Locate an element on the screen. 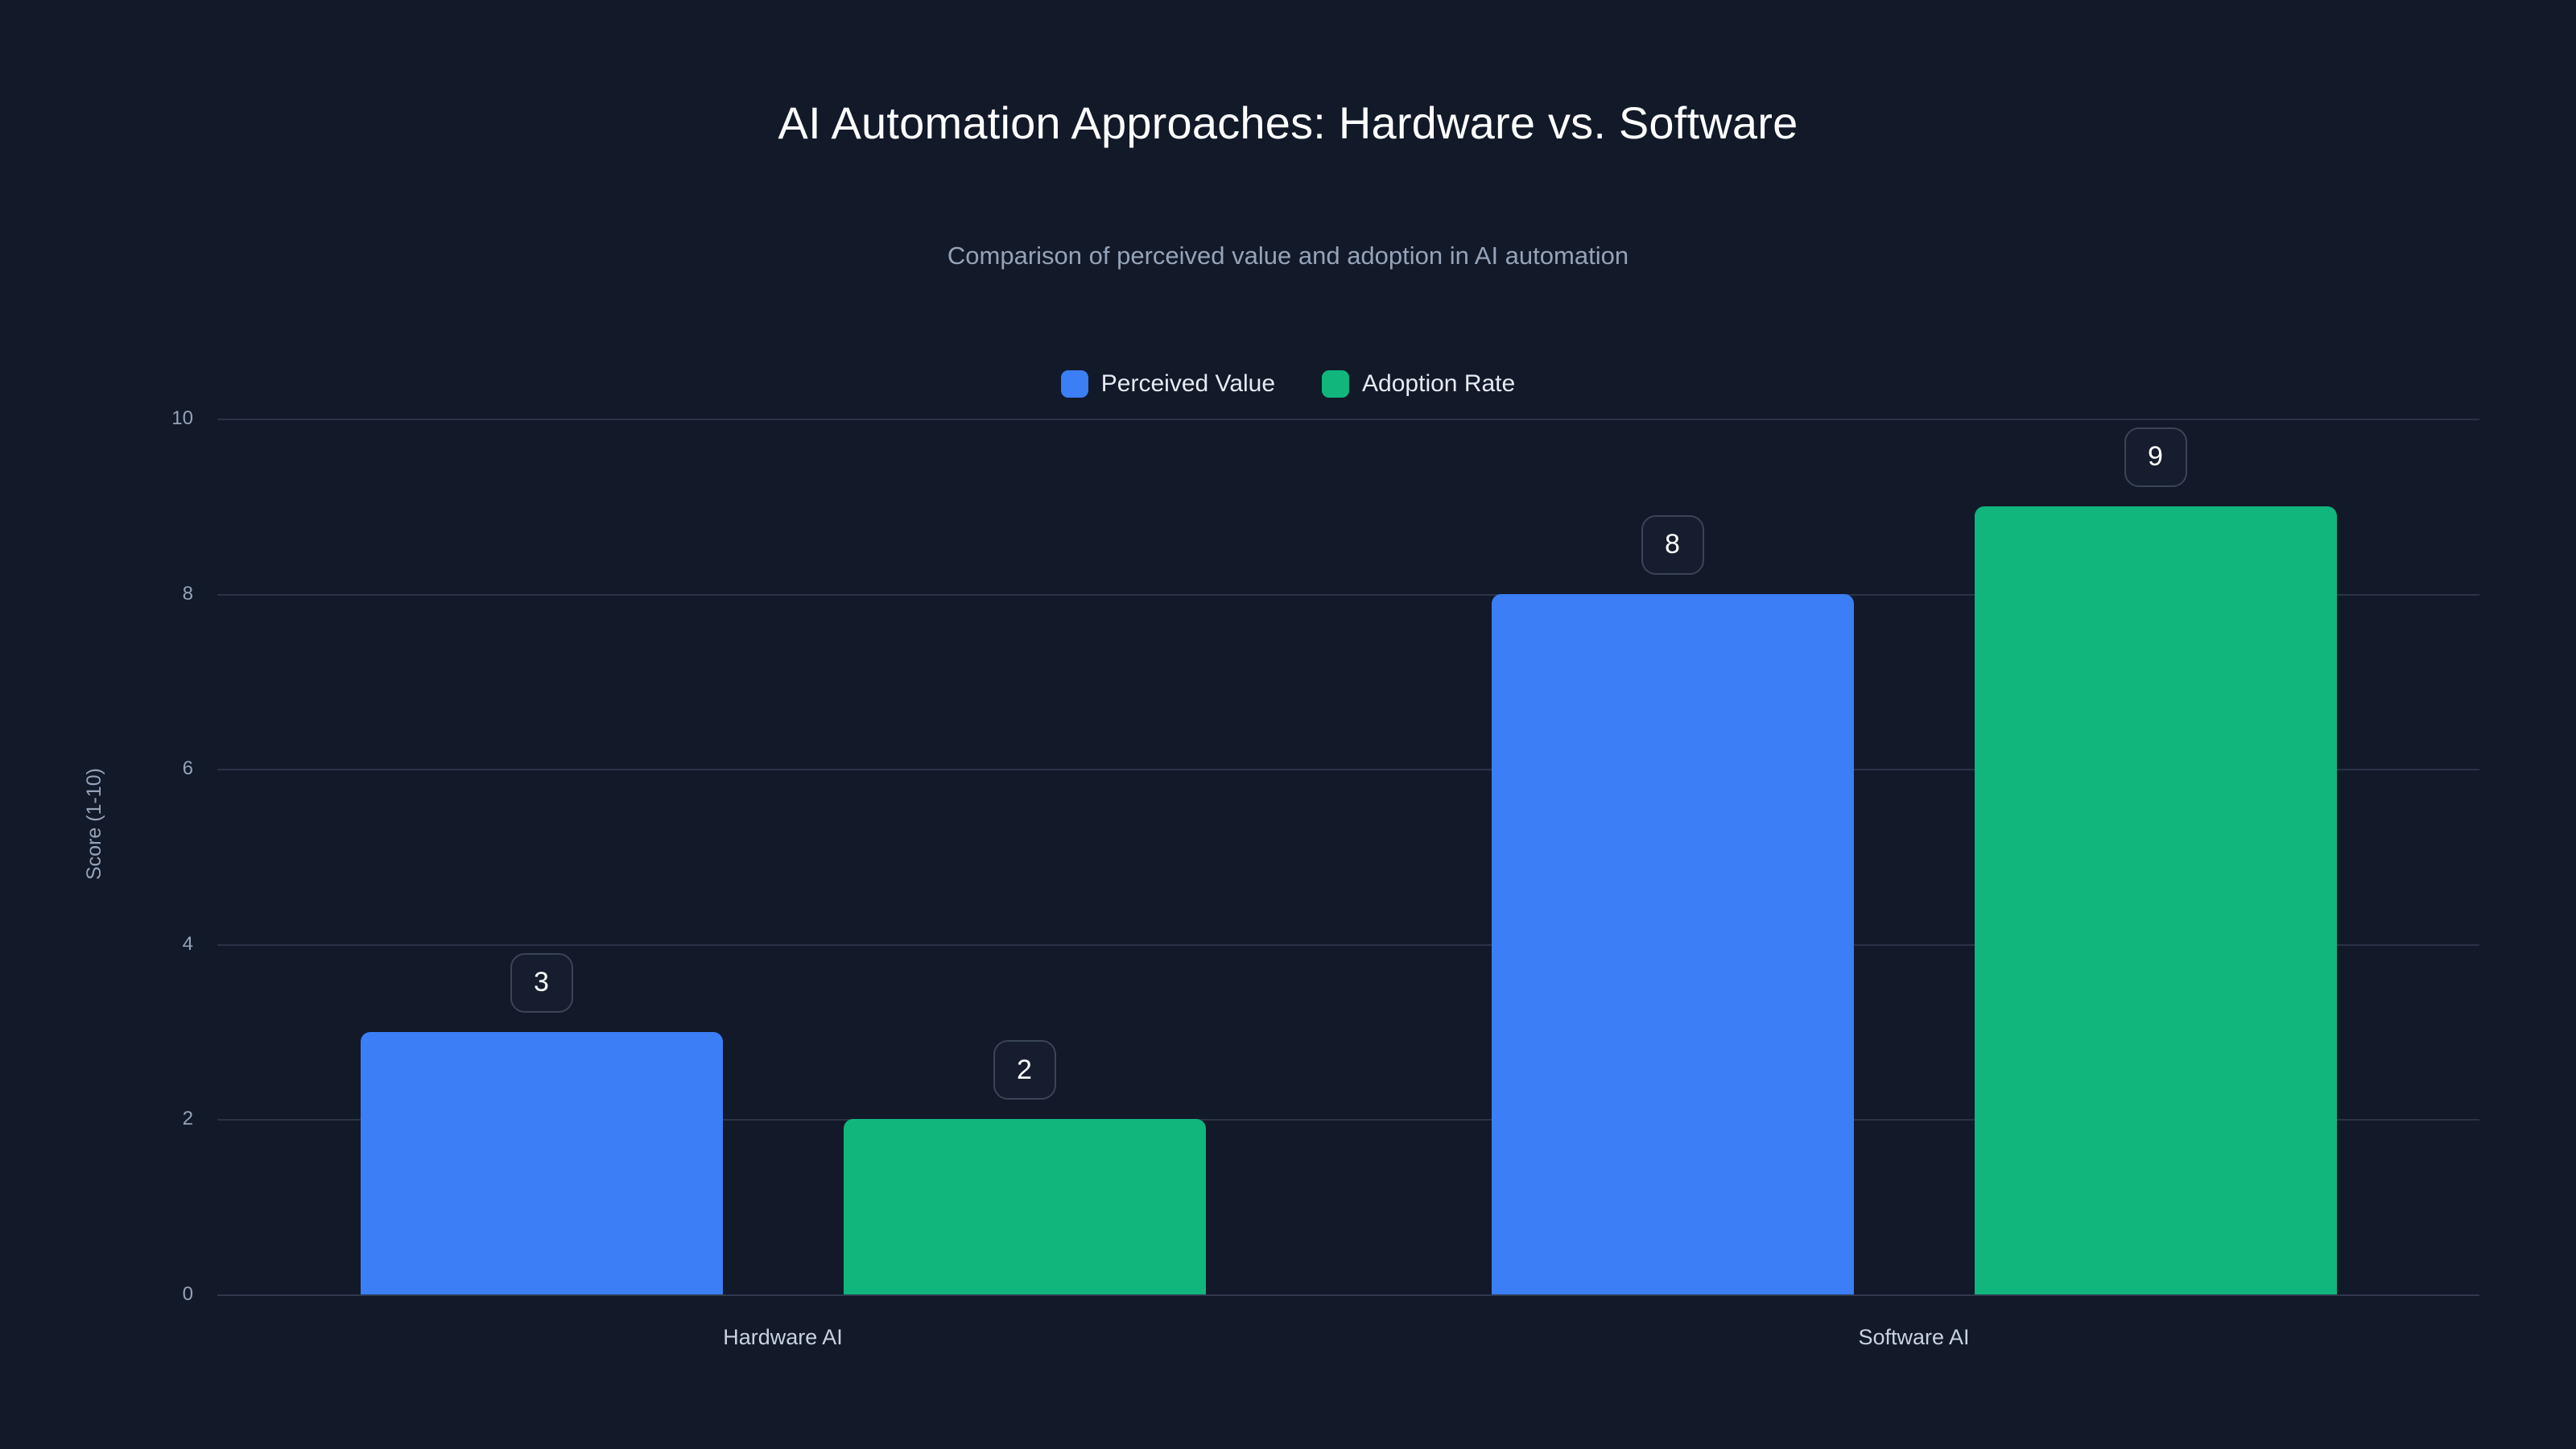  chart-legend: Perceived Value Adoption Rate is located at coordinates (1288, 384).